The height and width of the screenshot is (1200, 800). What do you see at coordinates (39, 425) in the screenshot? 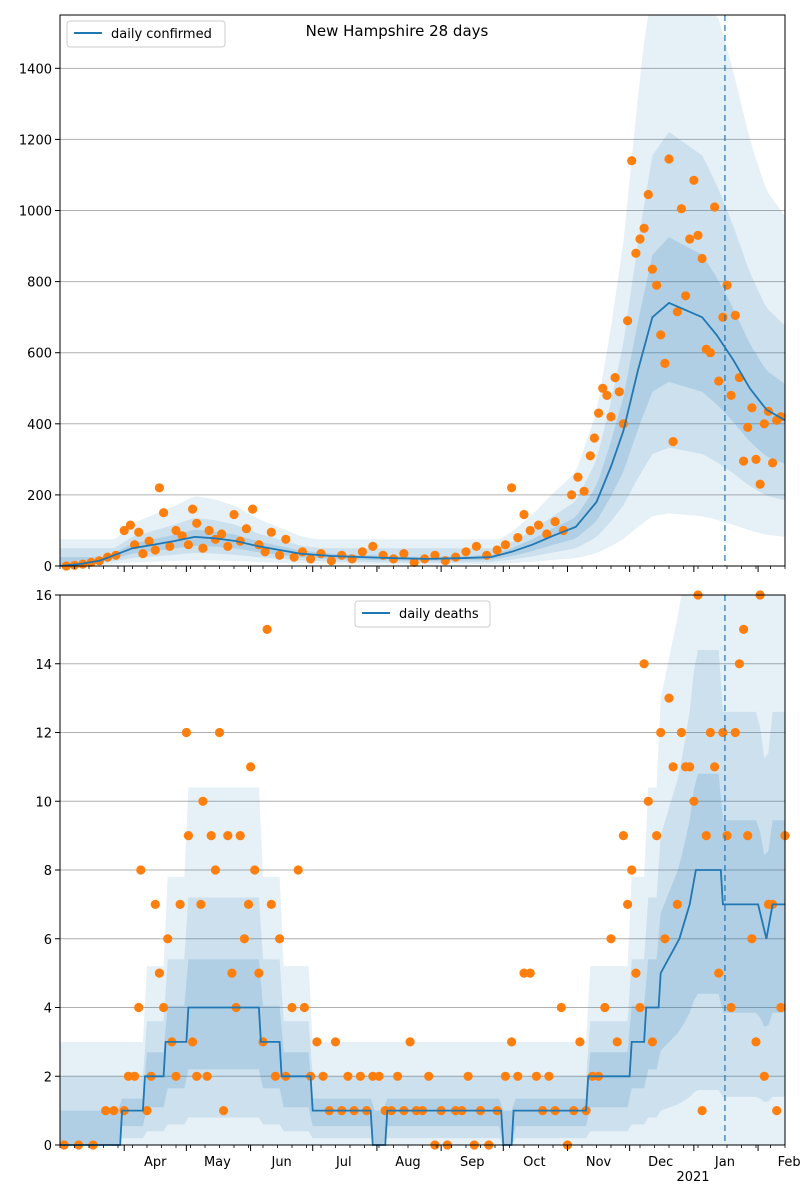
I see `y-tick-label: 400` at bounding box center [39, 425].